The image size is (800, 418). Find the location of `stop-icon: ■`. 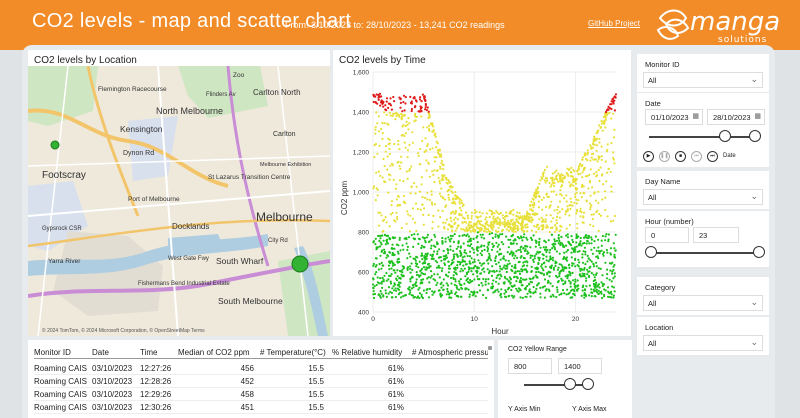

stop-icon: ■ is located at coordinates (680, 156).